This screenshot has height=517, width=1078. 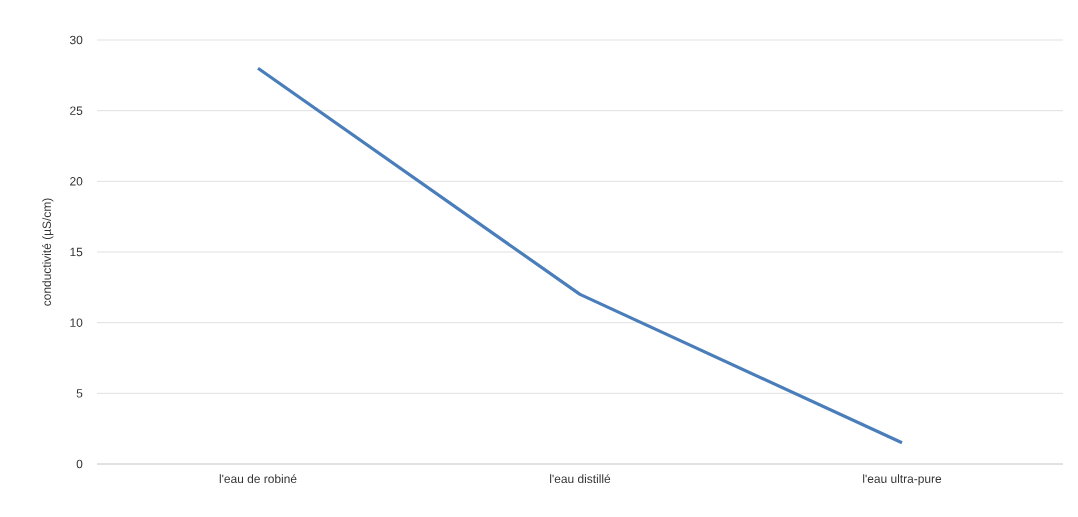 I want to click on y-tick-label: 15, so click(x=76, y=252).